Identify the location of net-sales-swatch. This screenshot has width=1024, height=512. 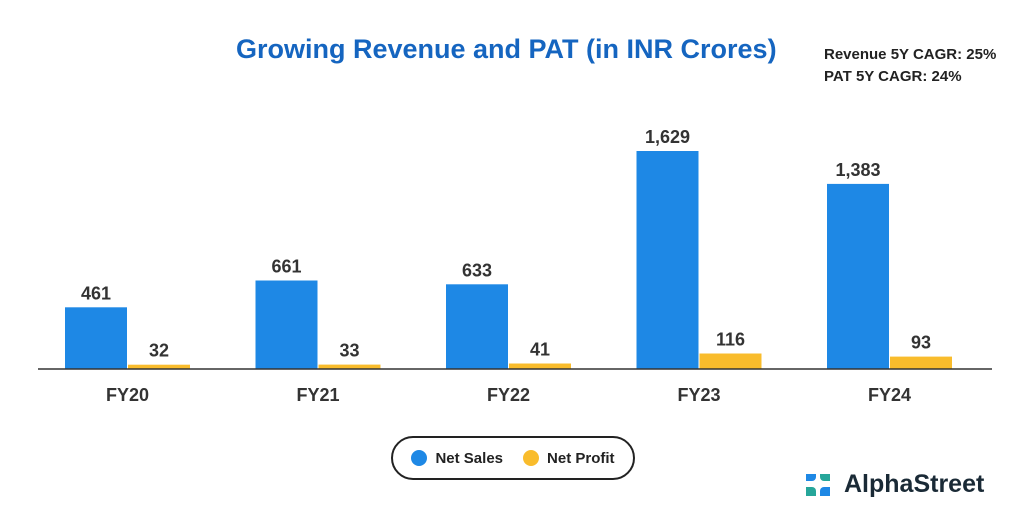
(419, 458).